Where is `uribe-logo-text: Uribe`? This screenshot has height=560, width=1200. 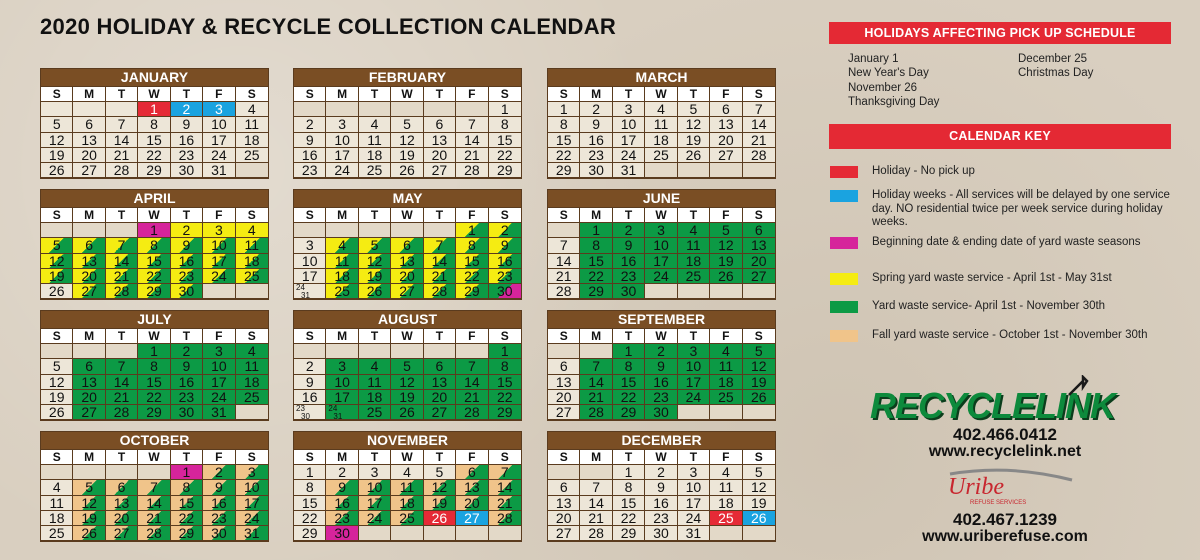
uribe-logo-text: Uribe is located at coordinates (976, 487).